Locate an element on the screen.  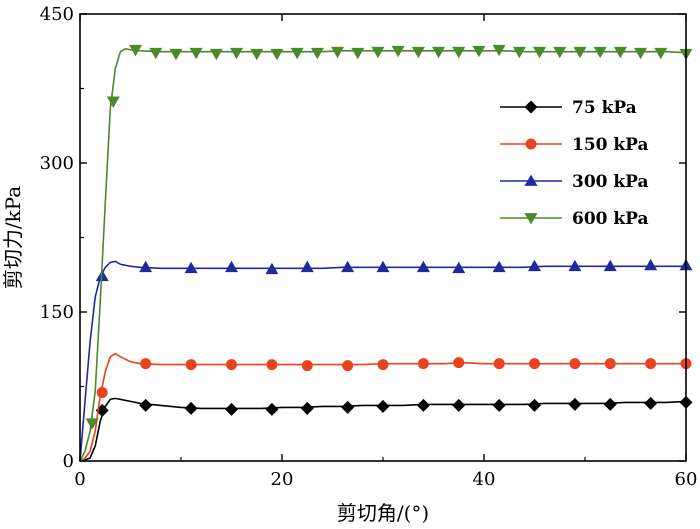
legend-entry: 300 kPa is located at coordinates (574, 182).